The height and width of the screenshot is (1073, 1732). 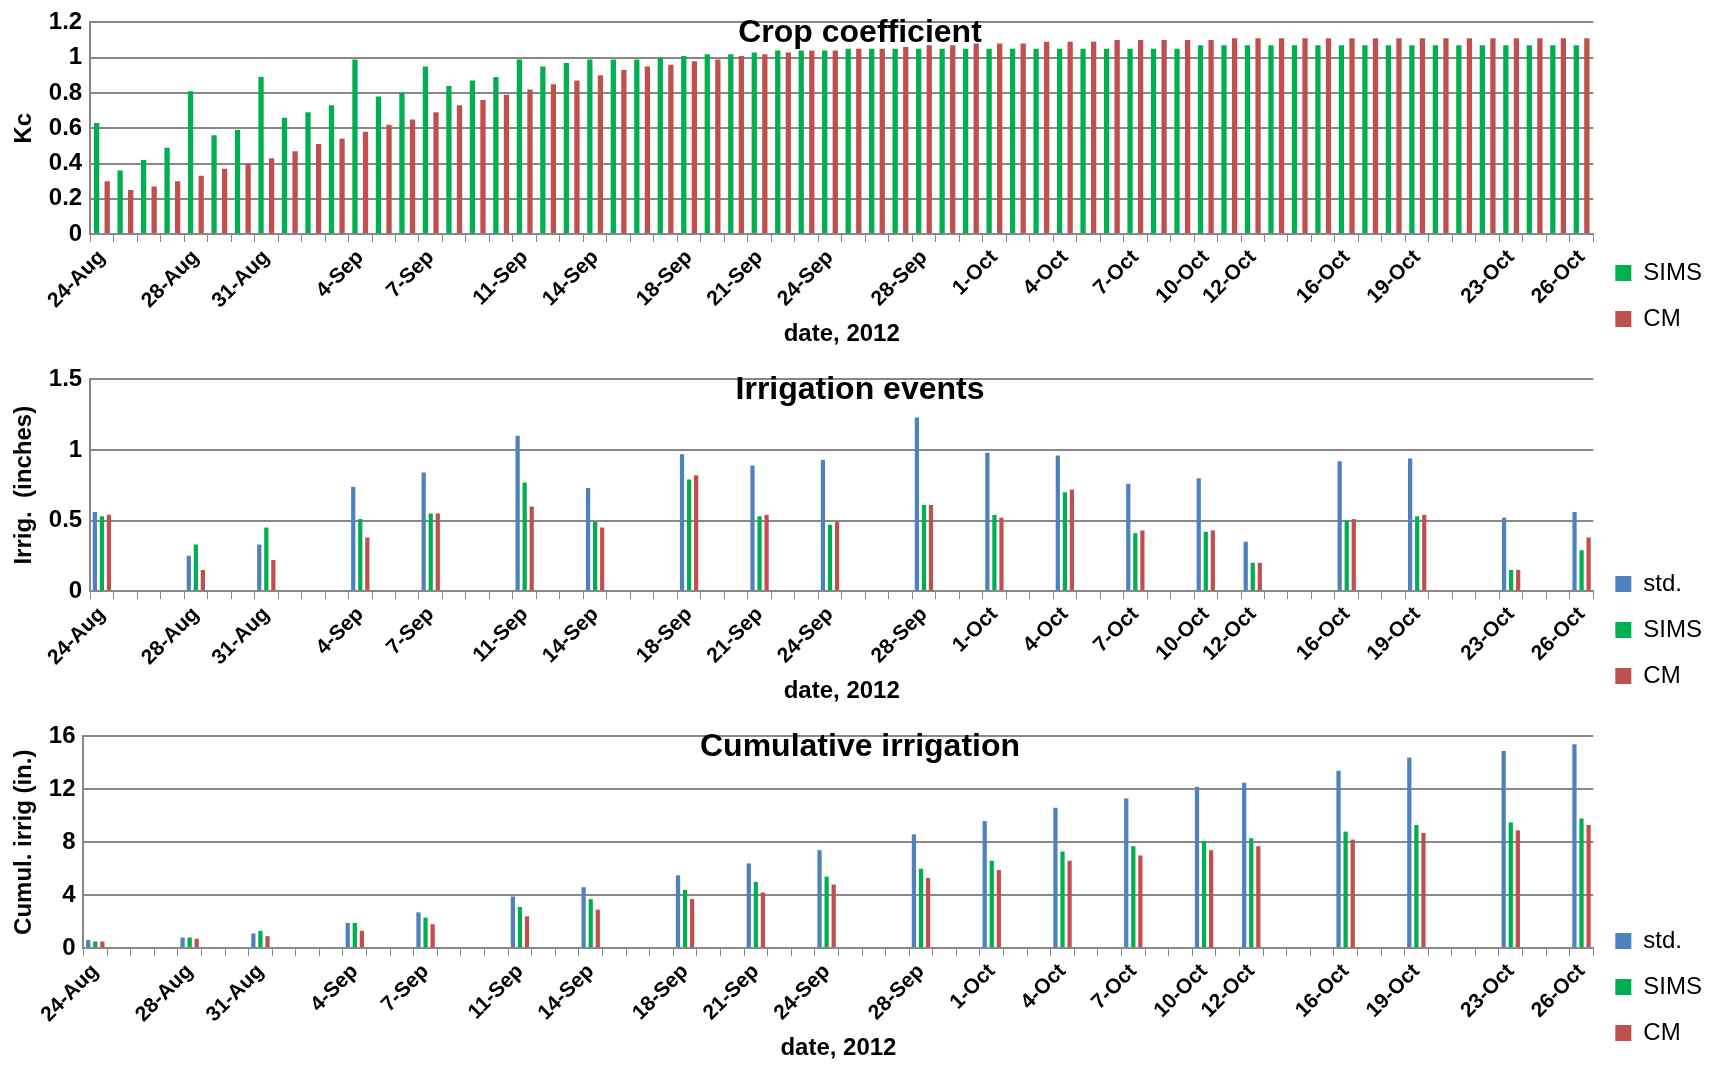 What do you see at coordinates (75, 56) in the screenshot?
I see `y-tick-label: 1` at bounding box center [75, 56].